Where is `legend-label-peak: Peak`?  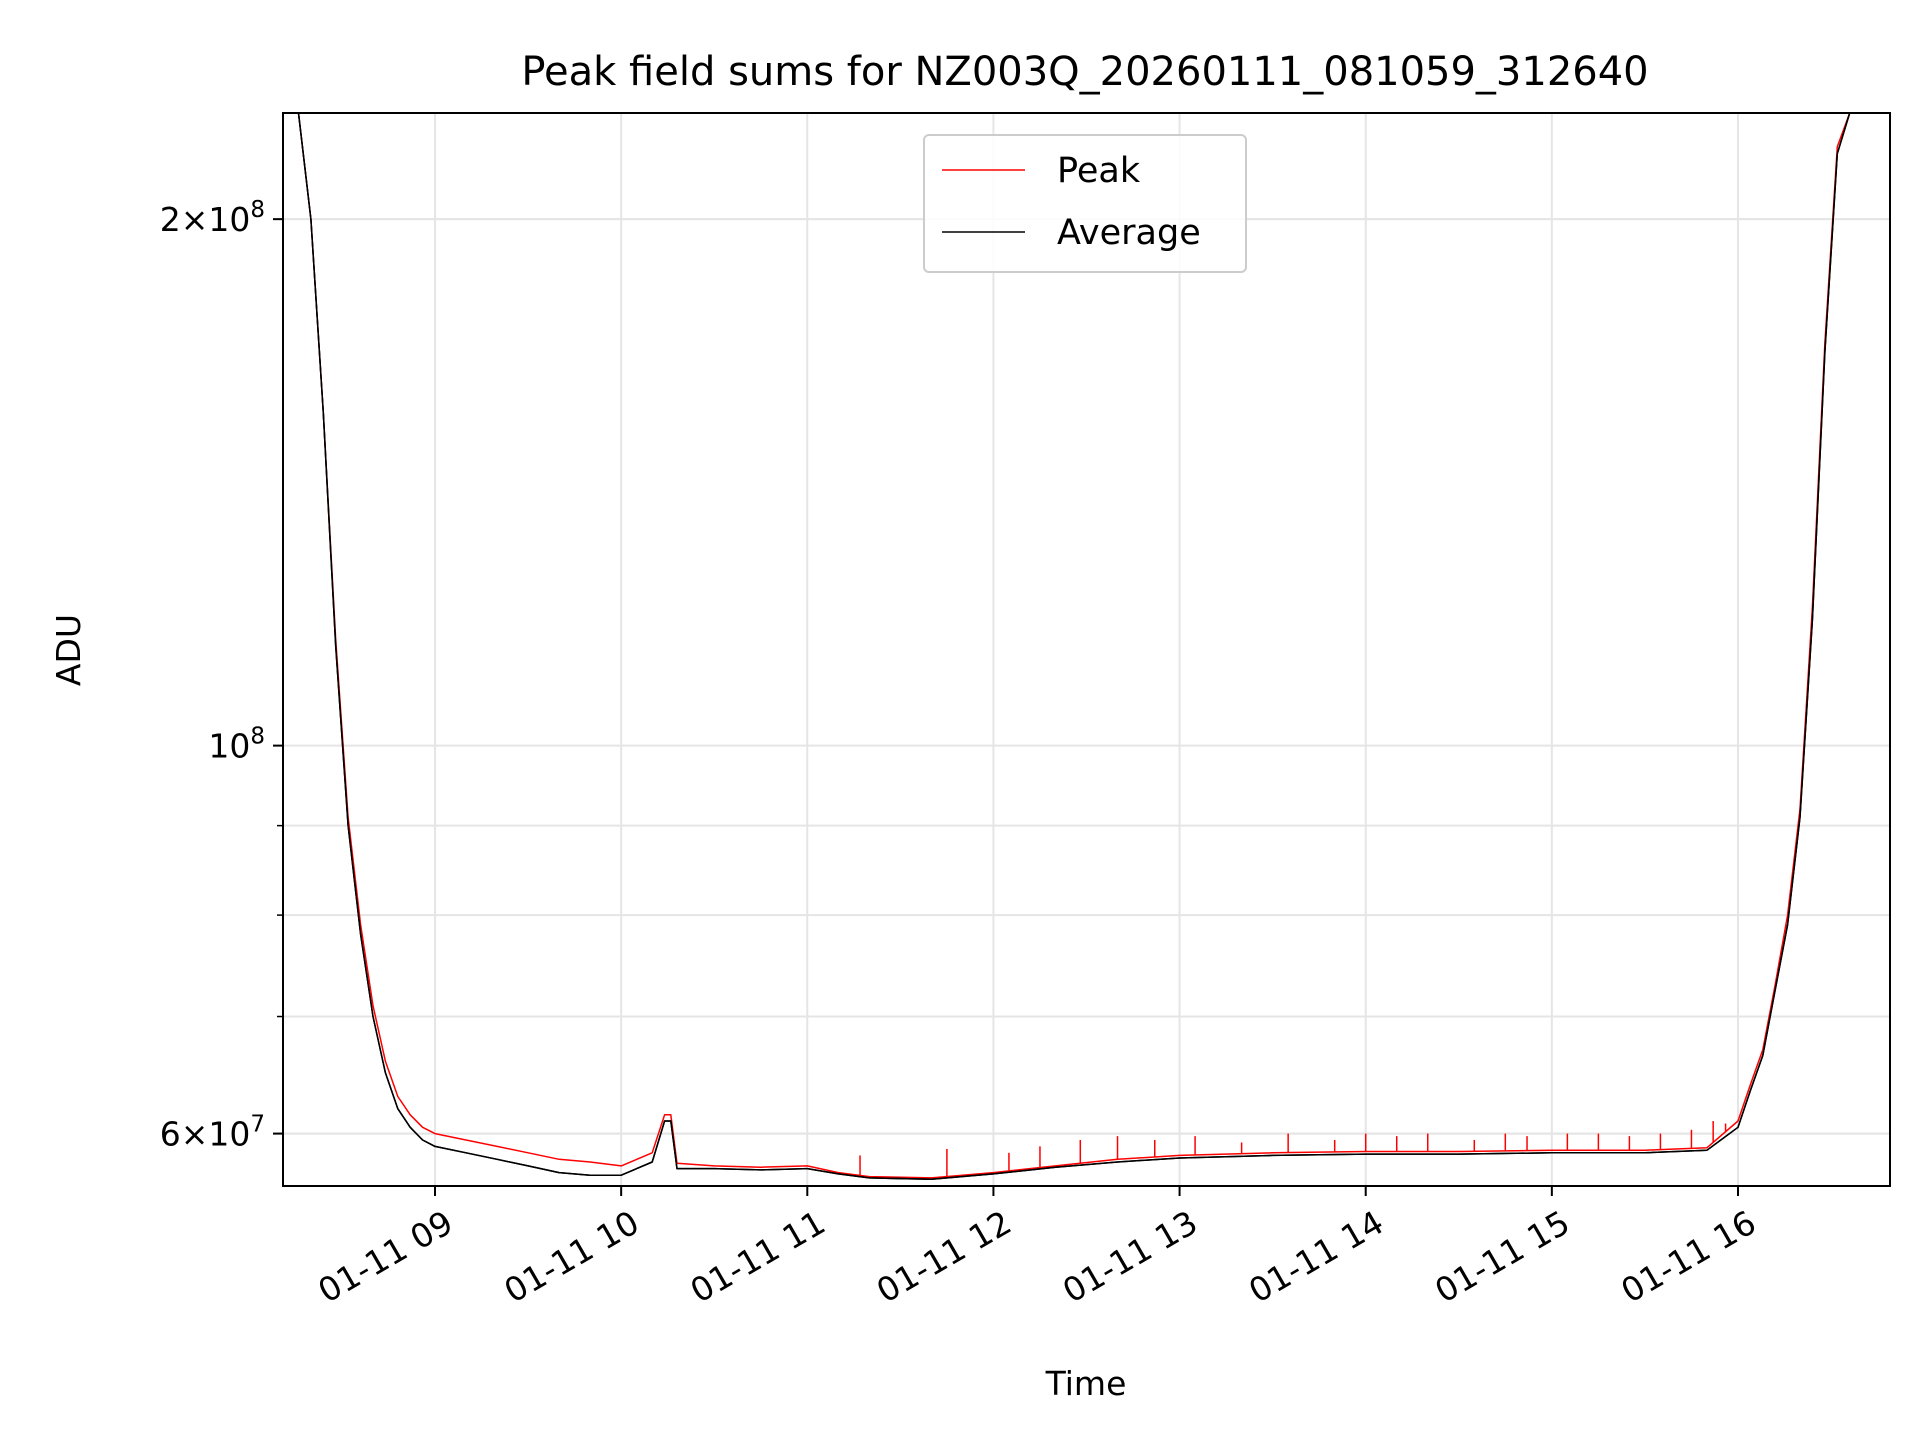
legend-label-peak: Peak is located at coordinates (1099, 171).